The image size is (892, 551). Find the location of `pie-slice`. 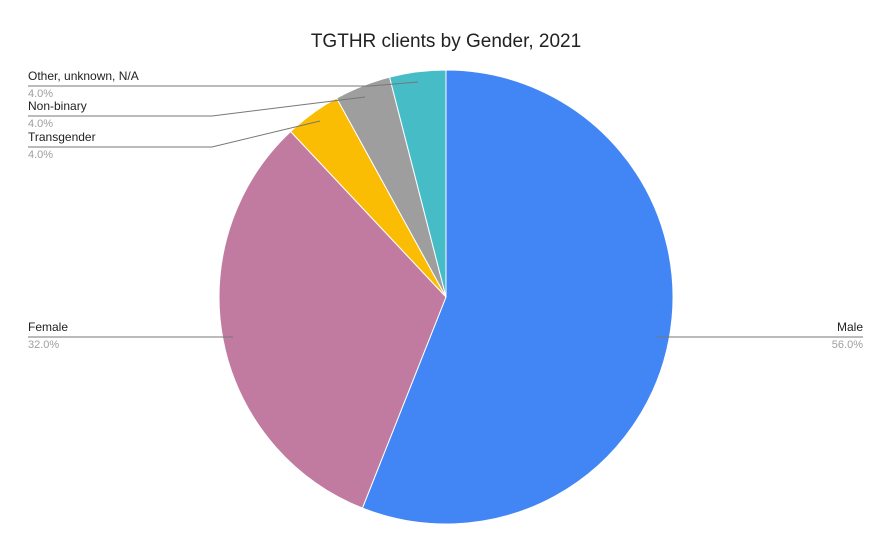

pie-slice is located at coordinates (417, 183).